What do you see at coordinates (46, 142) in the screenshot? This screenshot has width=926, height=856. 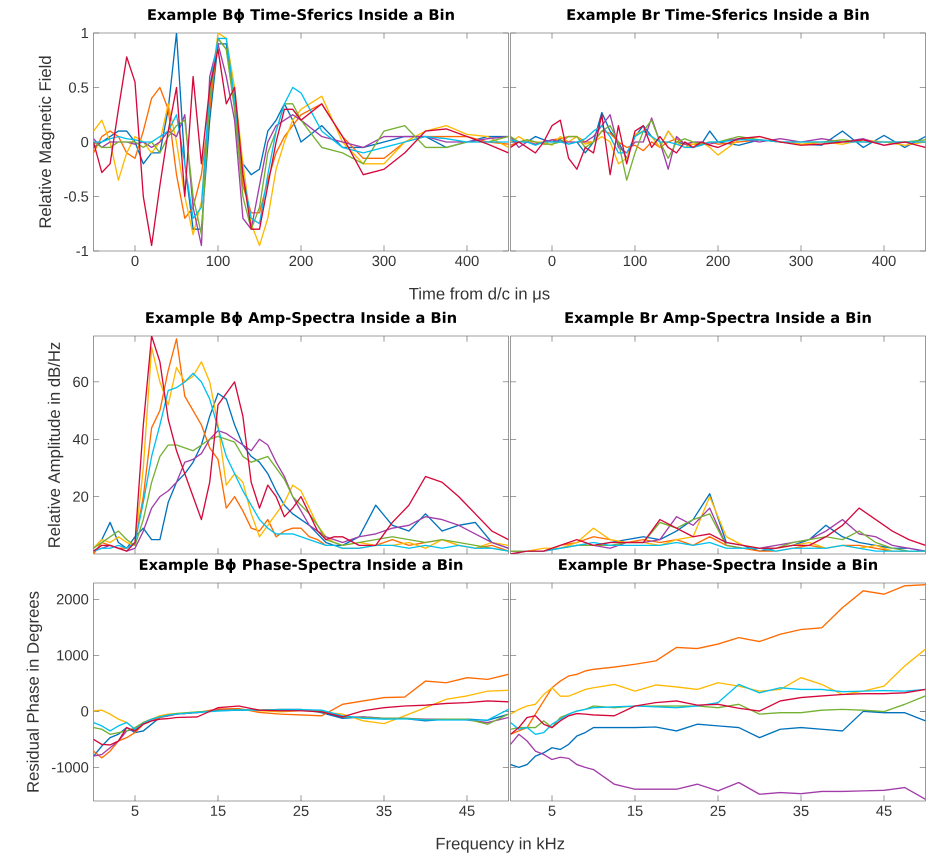 I see `y-axis-title: Relative Magnetic Field` at bounding box center [46, 142].